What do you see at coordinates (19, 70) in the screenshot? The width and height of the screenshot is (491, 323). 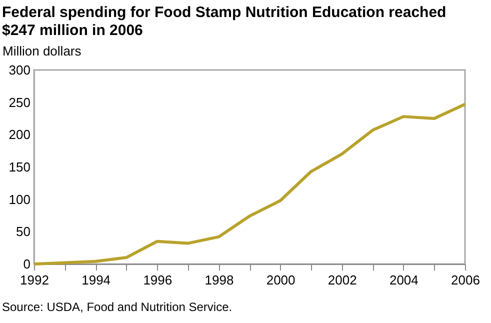 I see `y-tick-label: 300` at bounding box center [19, 70].